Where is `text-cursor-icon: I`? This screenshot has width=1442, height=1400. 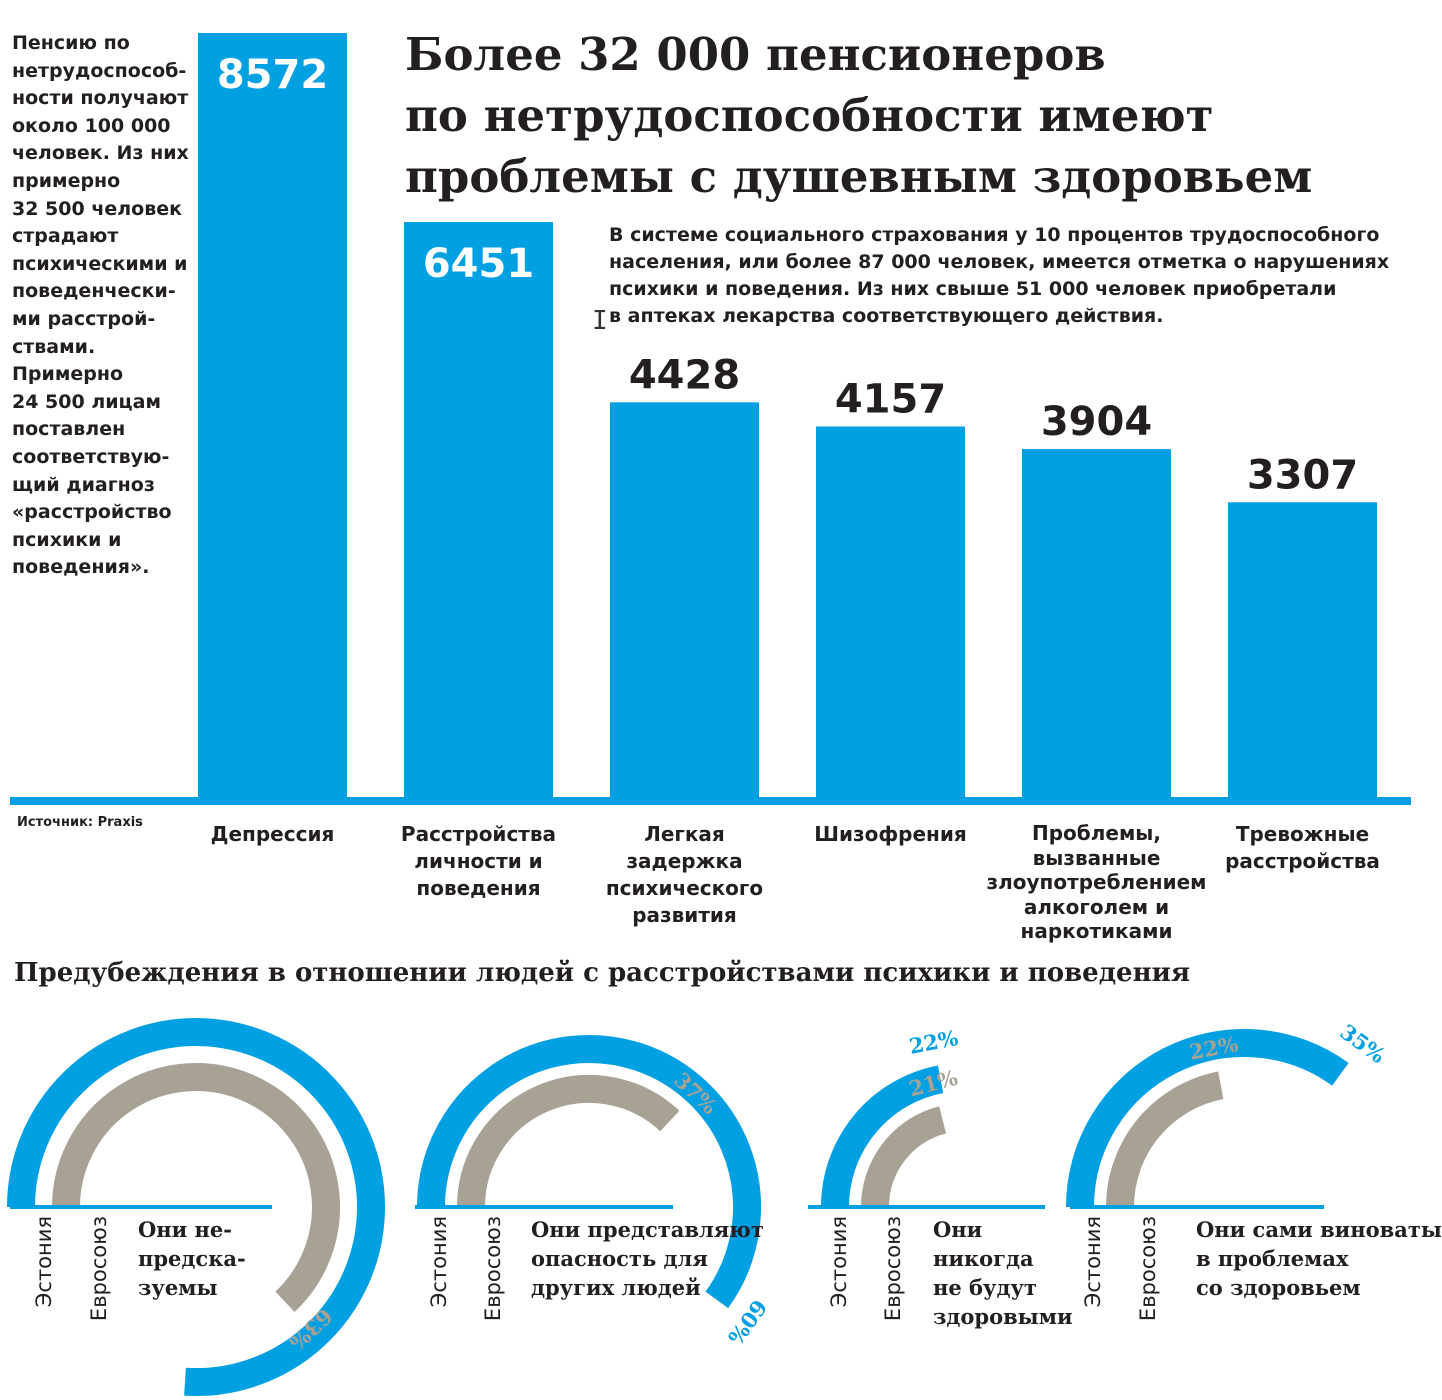 text-cursor-icon: I is located at coordinates (600, 321).